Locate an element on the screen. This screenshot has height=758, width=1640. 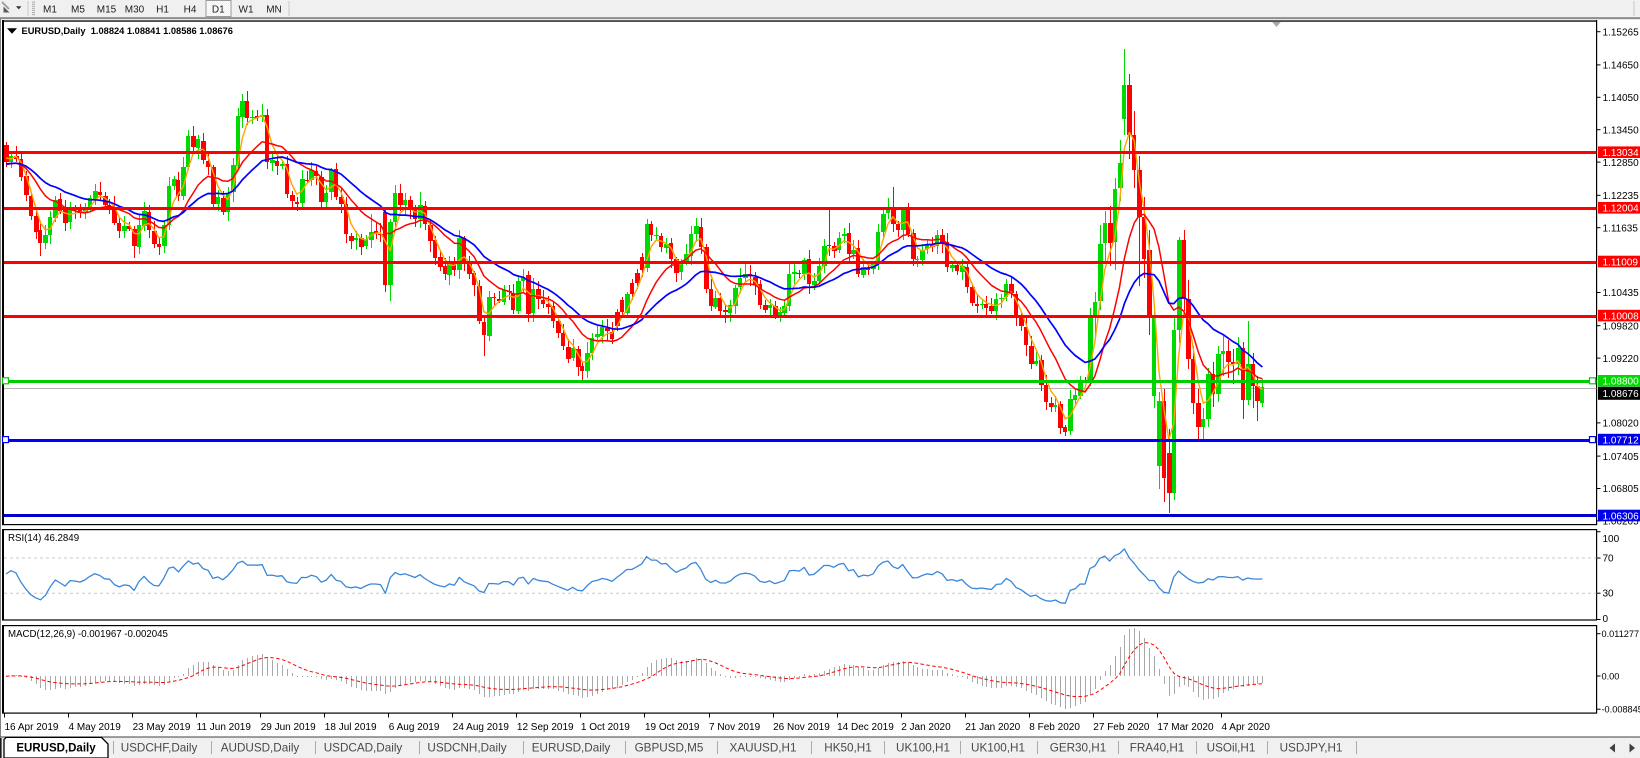
svg-text: 2 Jan 2020 is located at coordinates (926, 727).